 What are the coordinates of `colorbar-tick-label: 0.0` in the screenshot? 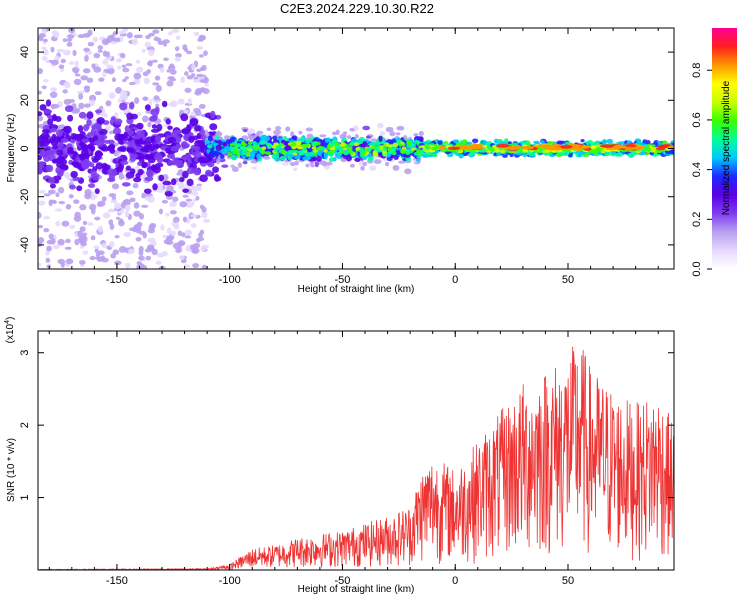 It's located at (697, 268).